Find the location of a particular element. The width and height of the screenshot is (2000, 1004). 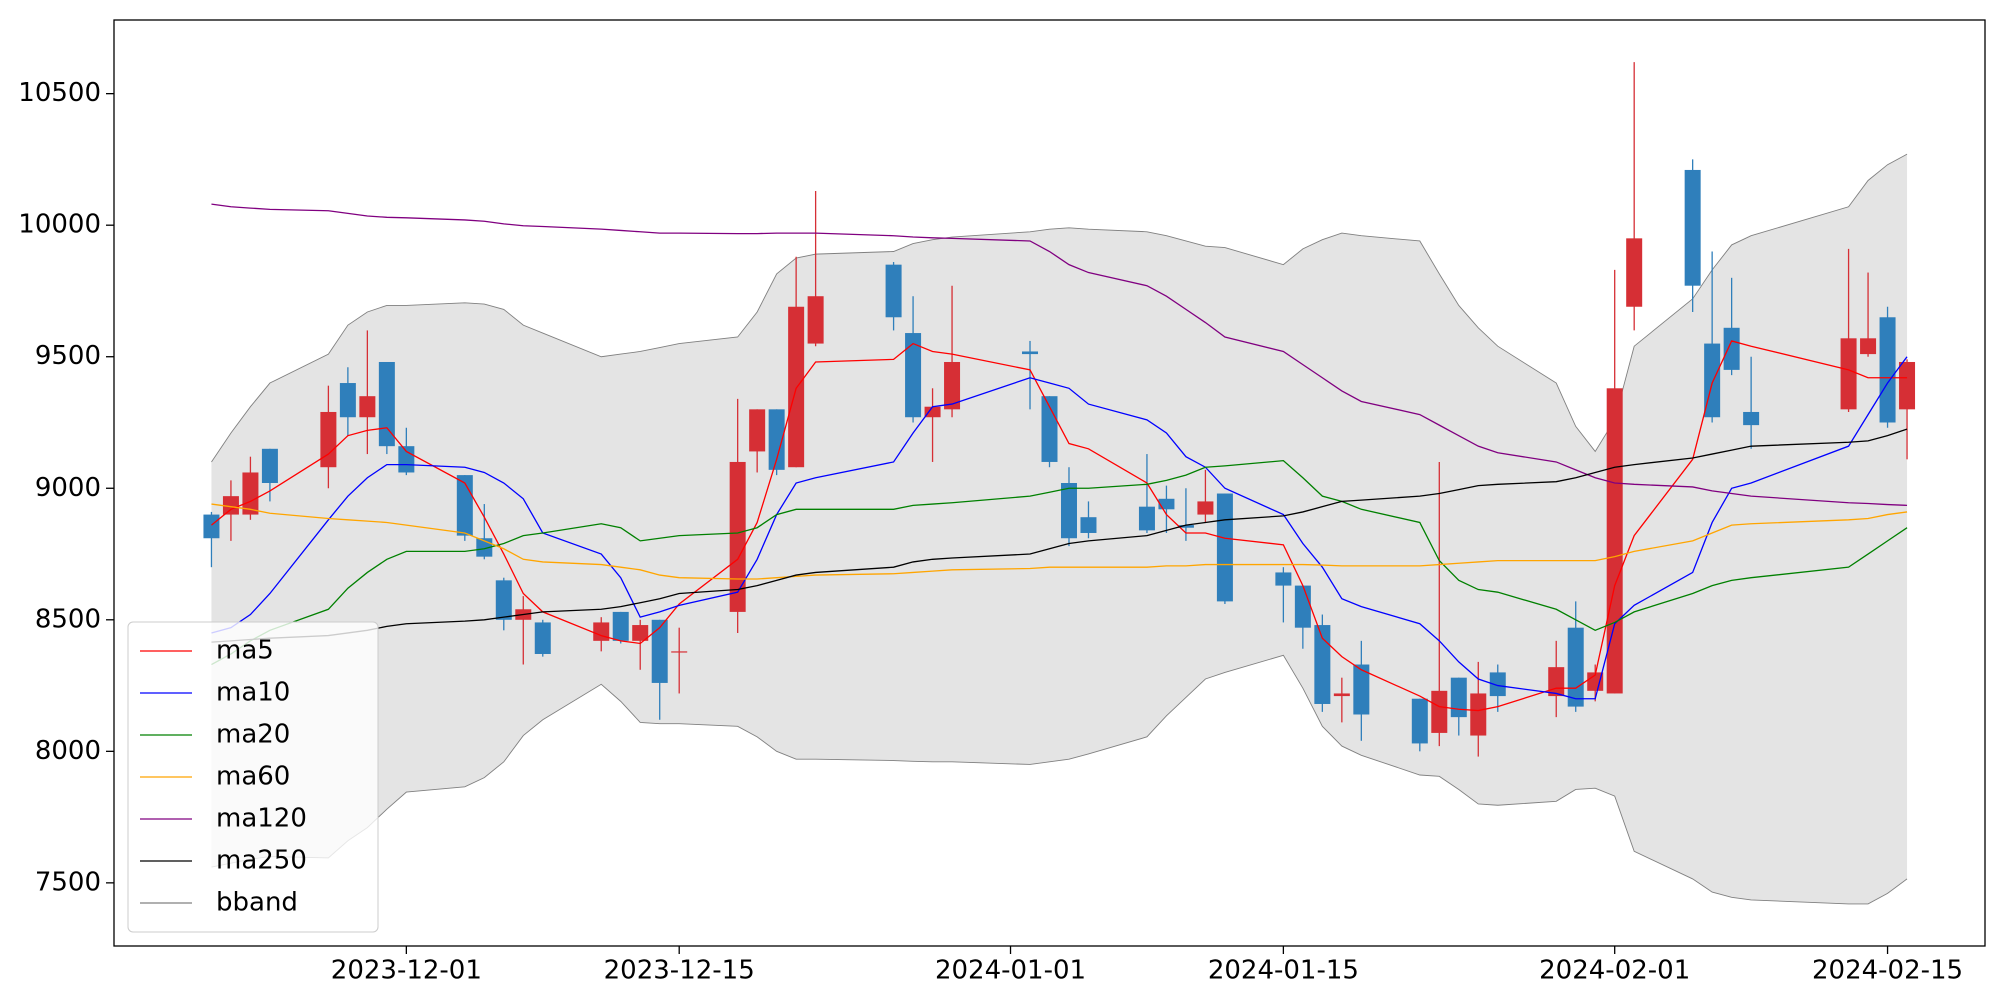

legend-label: ma250 is located at coordinates (261, 861).